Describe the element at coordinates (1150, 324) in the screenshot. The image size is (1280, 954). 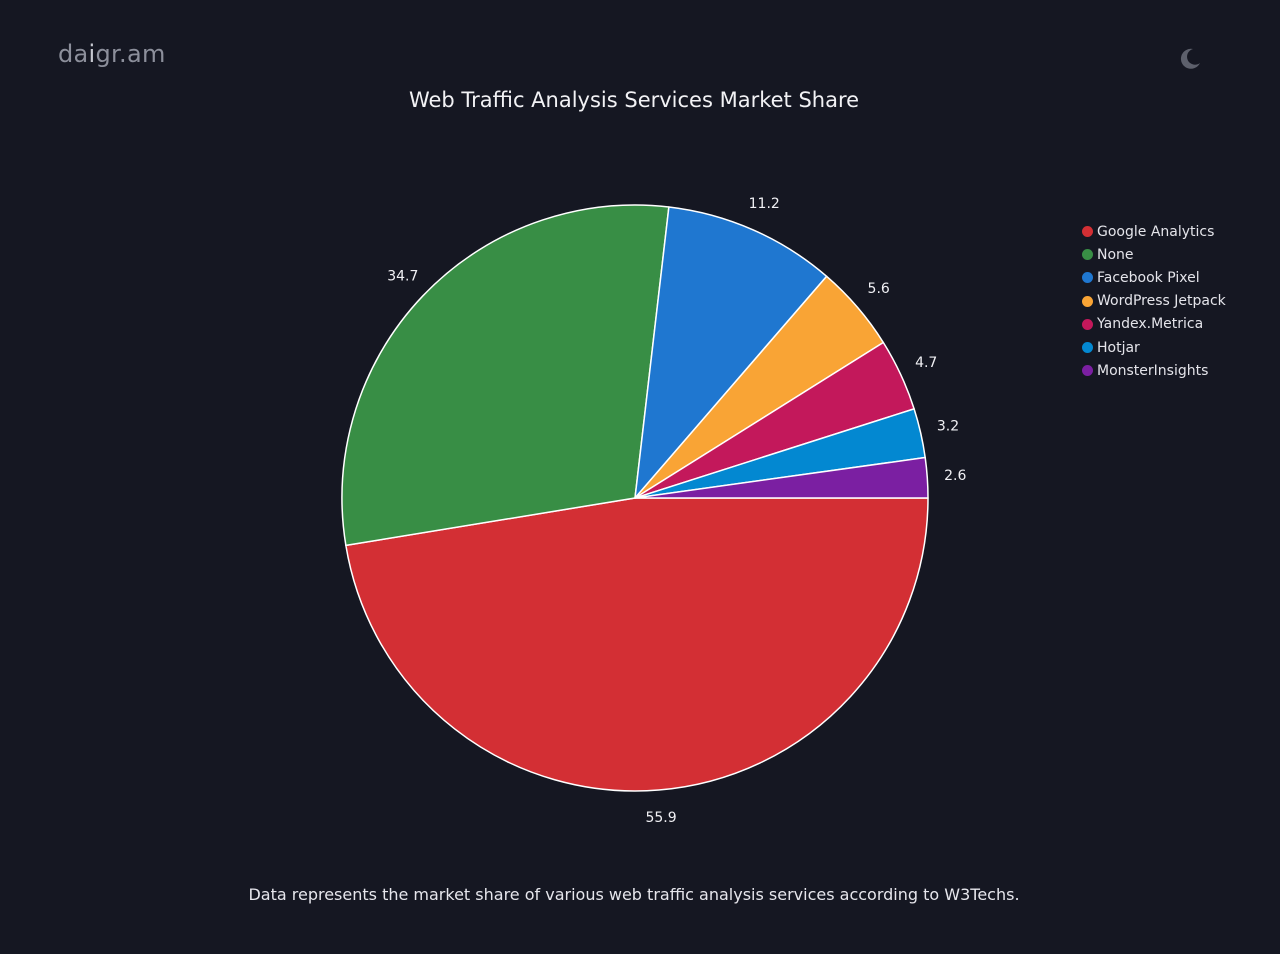
I see `legend-label: Yandex.Metrica` at that location.